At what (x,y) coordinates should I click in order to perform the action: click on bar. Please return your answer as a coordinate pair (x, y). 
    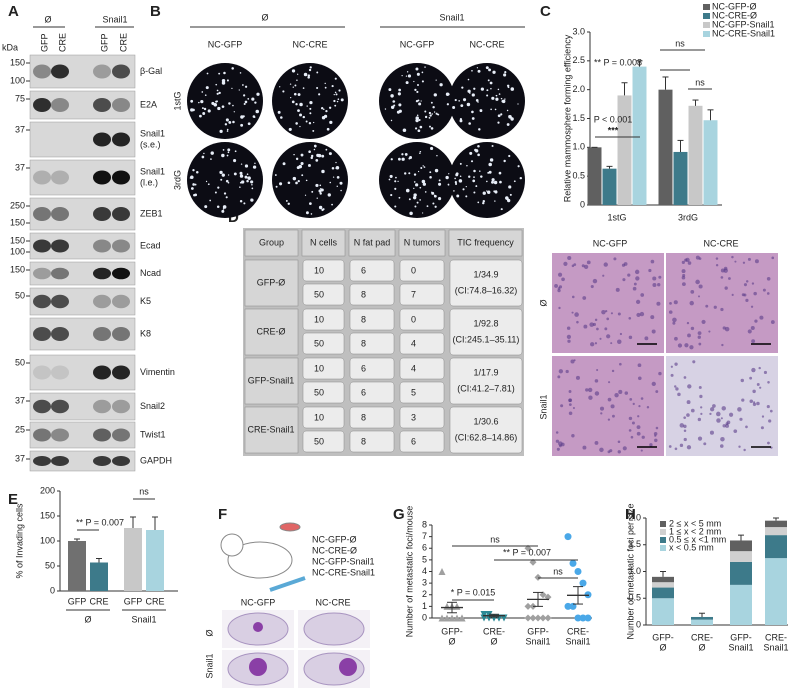
    Looking at the image, I should click on (155, 560).